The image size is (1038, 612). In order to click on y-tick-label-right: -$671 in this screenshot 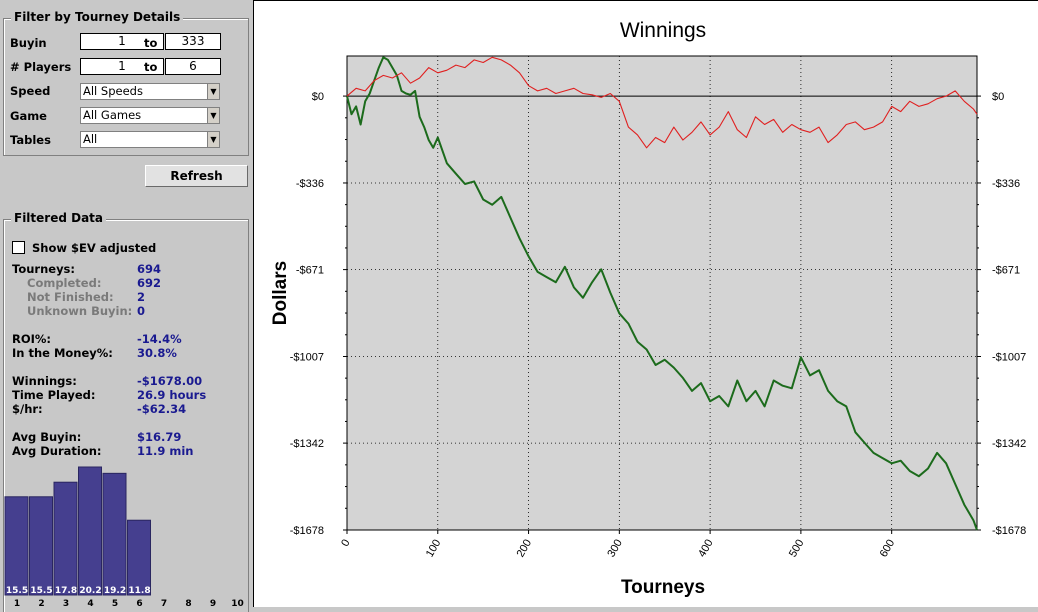, I will do `click(1006, 271)`.